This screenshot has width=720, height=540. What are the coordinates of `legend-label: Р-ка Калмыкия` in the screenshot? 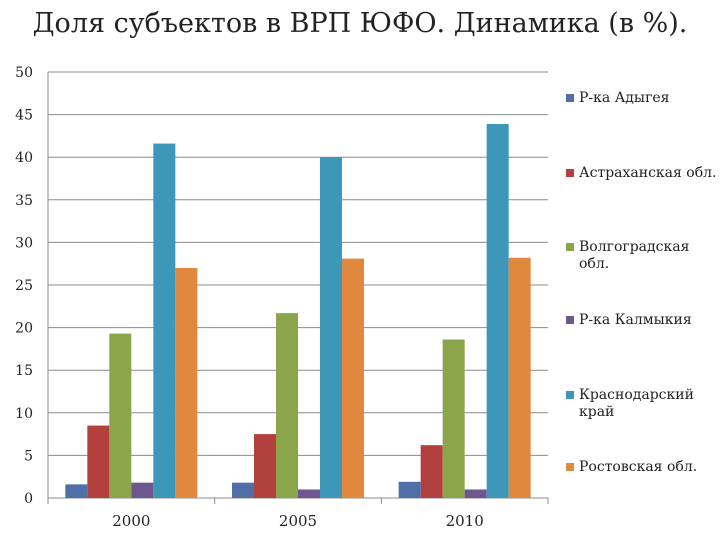 It's located at (635, 320).